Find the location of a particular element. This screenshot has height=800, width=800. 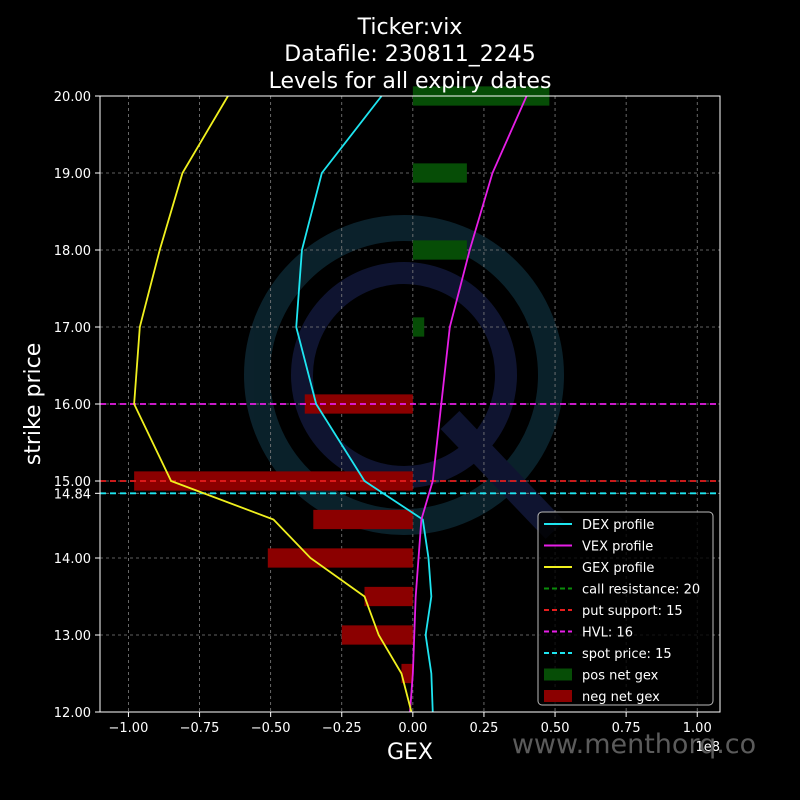

x-tick-label: −0.25 is located at coordinates (342, 728).